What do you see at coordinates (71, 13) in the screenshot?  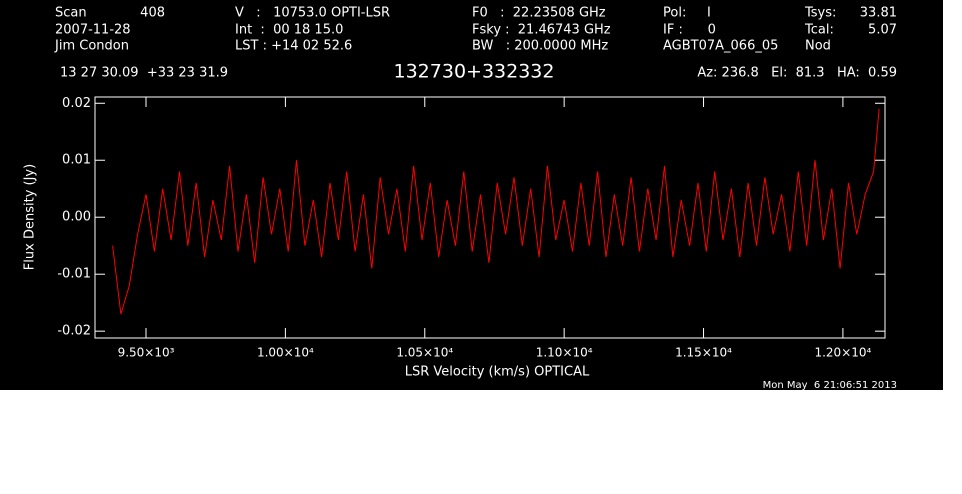 I see `header-field: Scan` at bounding box center [71, 13].